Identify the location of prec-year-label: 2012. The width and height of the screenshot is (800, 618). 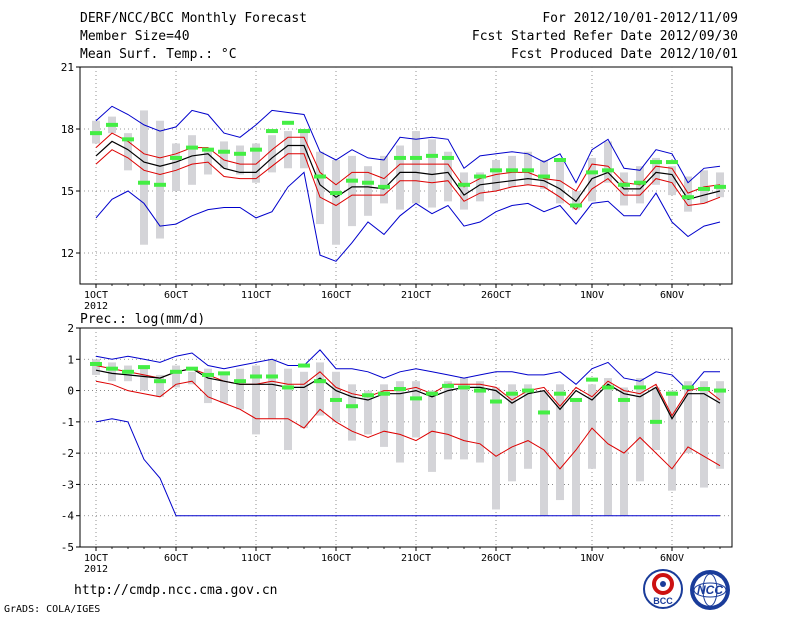
(96, 569).